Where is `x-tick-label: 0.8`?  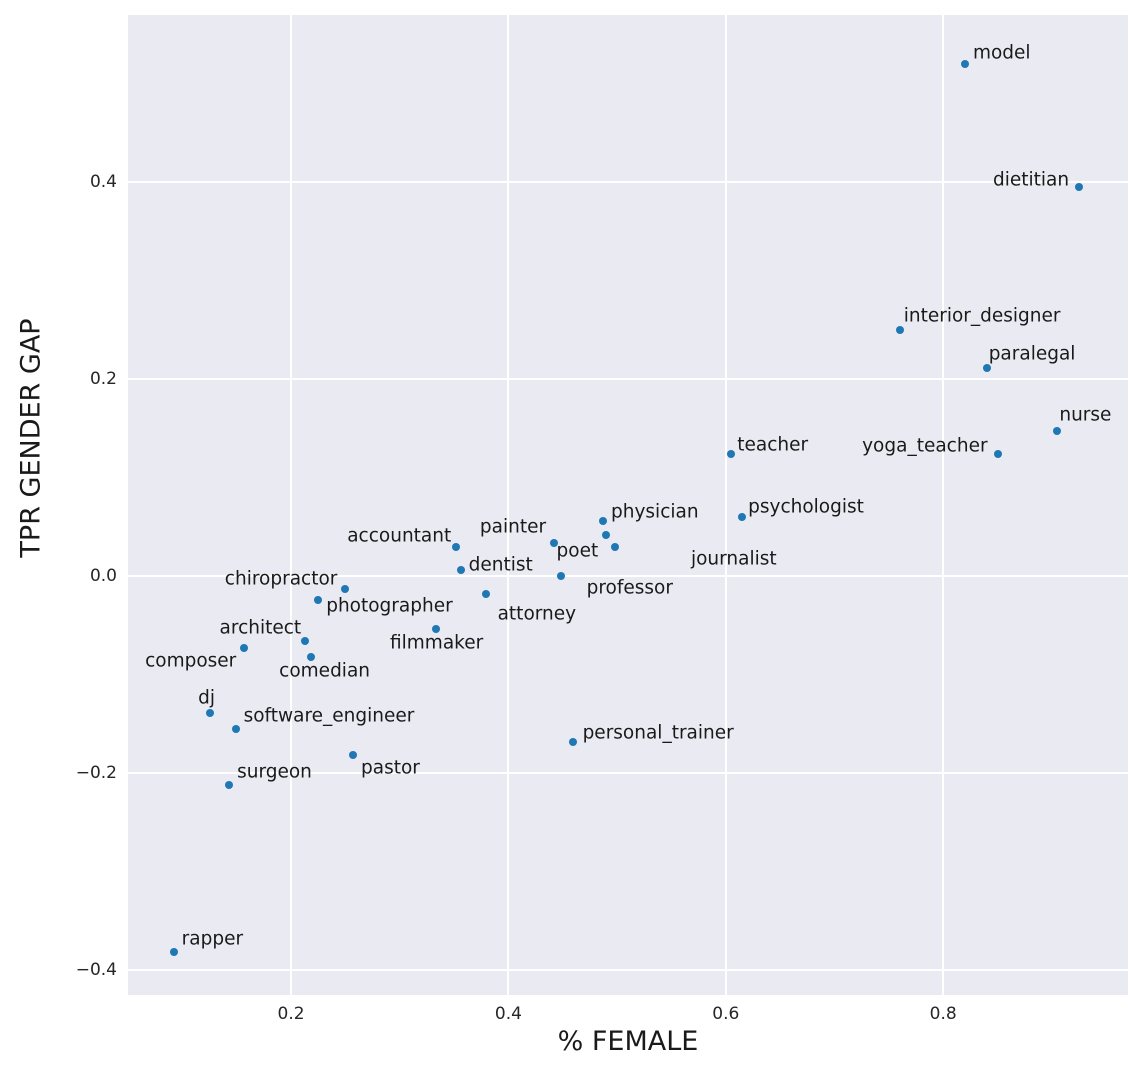
x-tick-label: 0.8 is located at coordinates (943, 1014).